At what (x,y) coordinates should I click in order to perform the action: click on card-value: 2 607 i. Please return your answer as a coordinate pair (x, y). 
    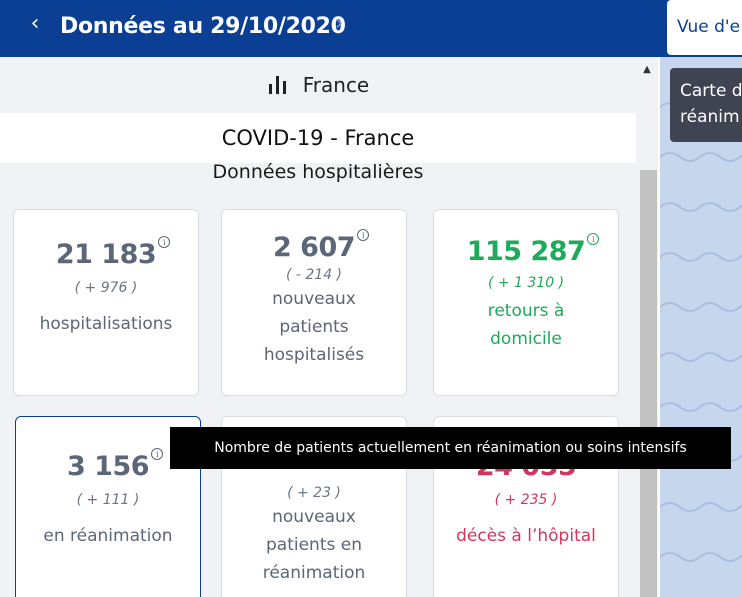
    Looking at the image, I should click on (321, 246).